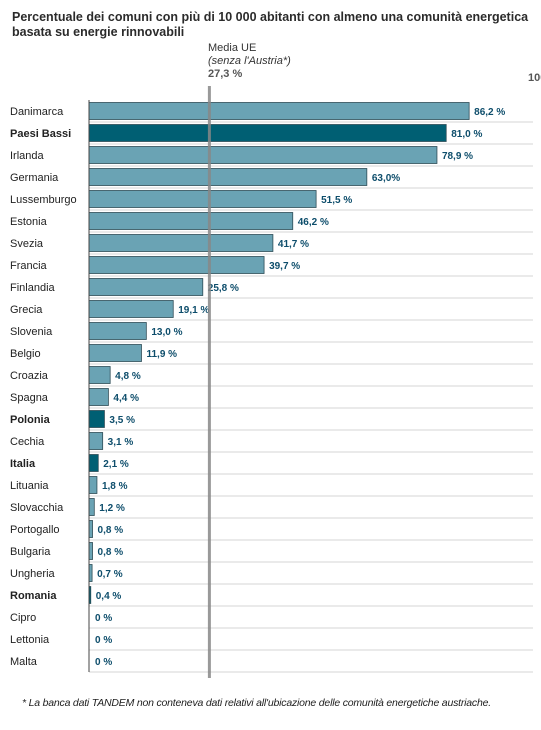 This screenshot has width=541, height=730. Describe the element at coordinates (29, 398) in the screenshot. I see `category-label: Spagna` at that location.